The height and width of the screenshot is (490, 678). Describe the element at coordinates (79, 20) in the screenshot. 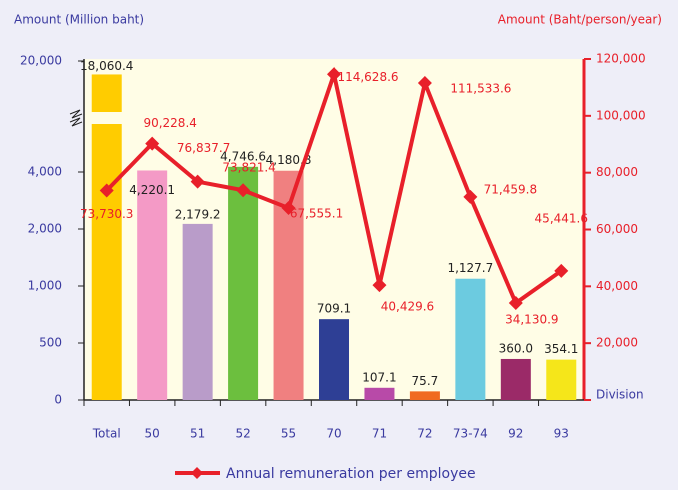

I see `y-axis-label: Amount (Million baht)` at that location.